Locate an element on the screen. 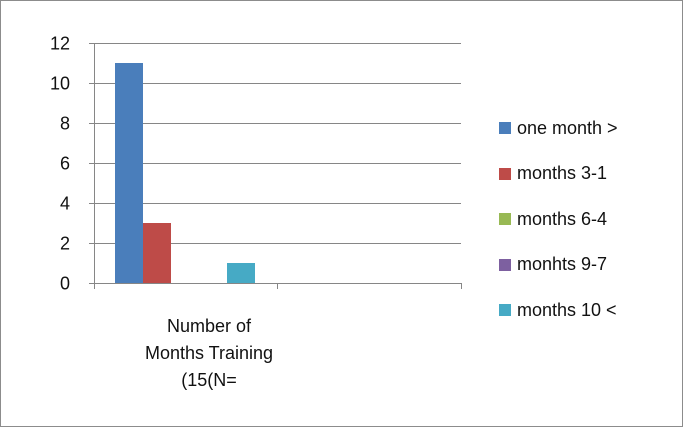 The height and width of the screenshot is (427, 683). y-tick-label: 6 is located at coordinates (65, 164).